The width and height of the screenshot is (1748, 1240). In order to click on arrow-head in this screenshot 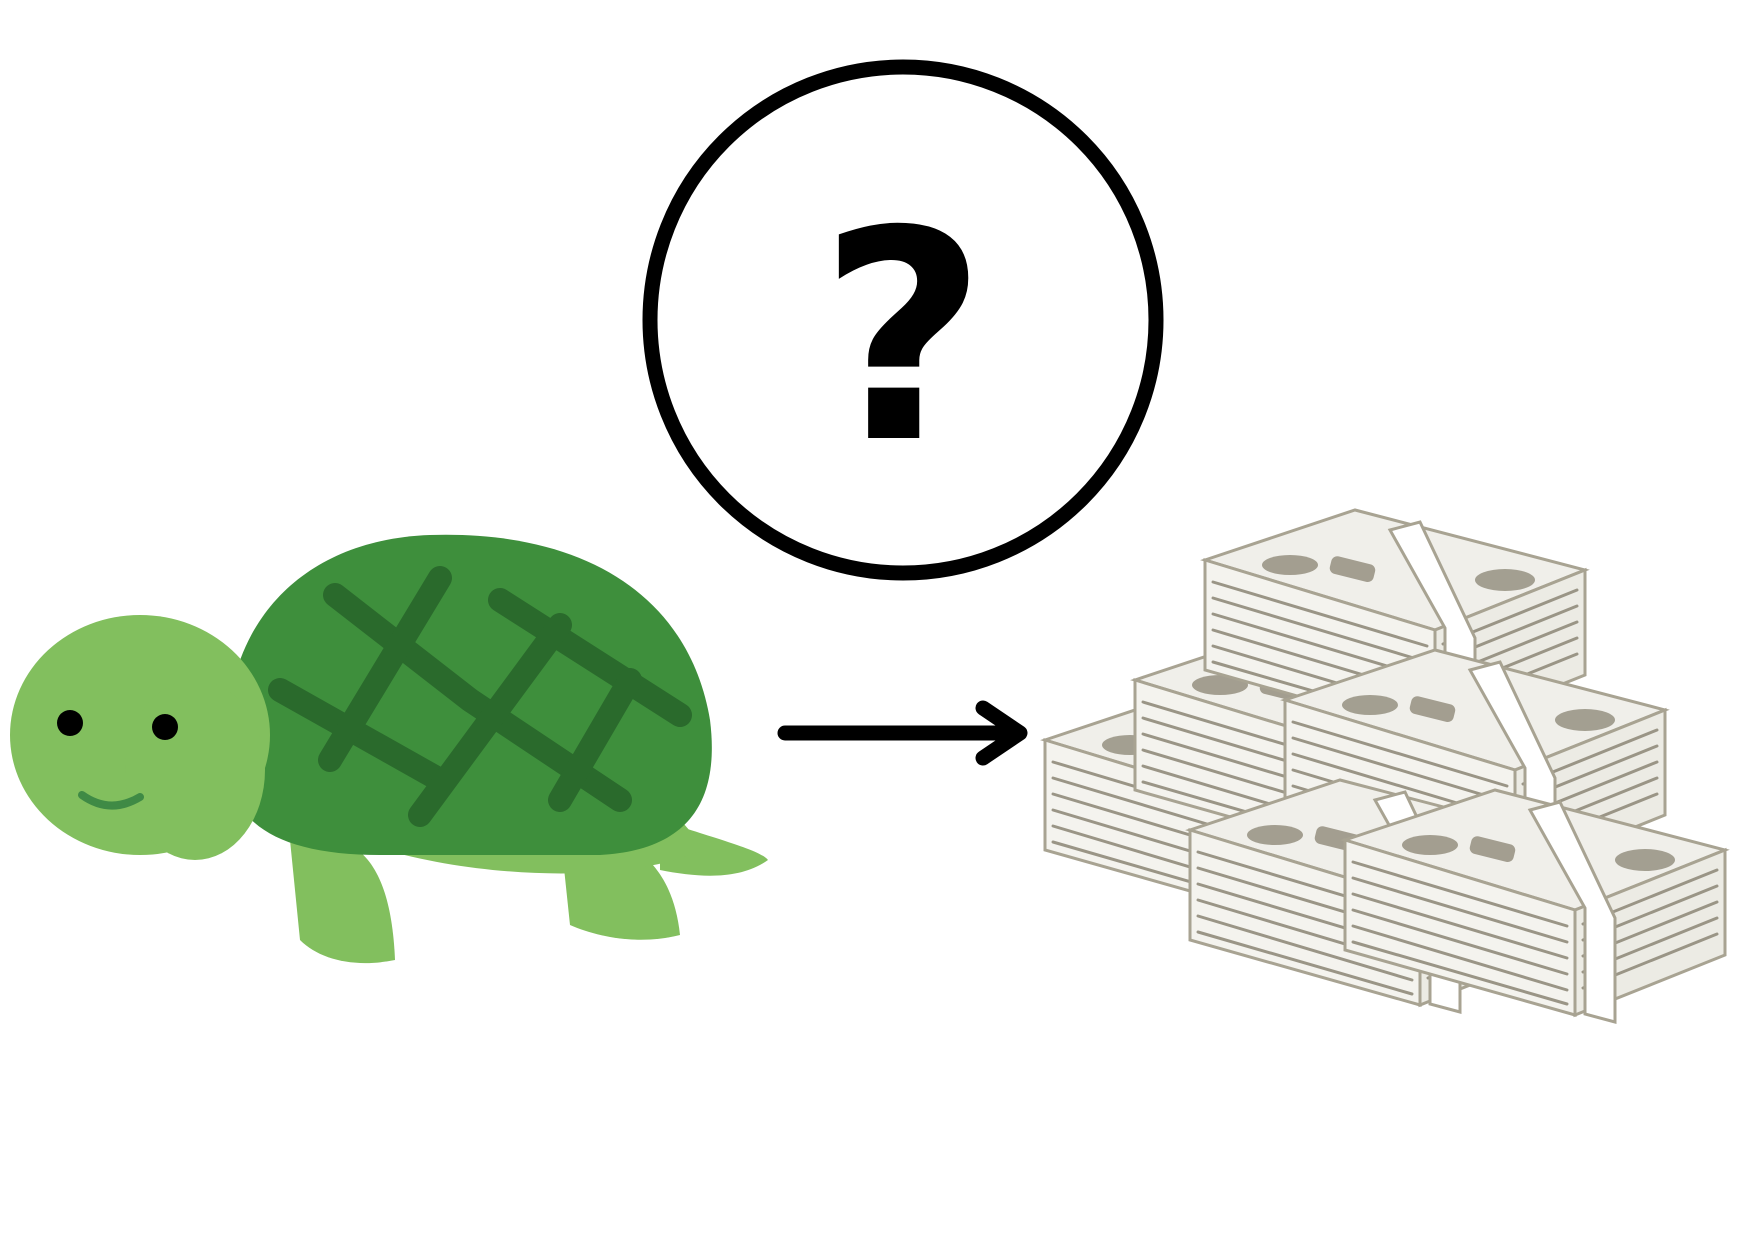, I will do `click(1001, 733)`.